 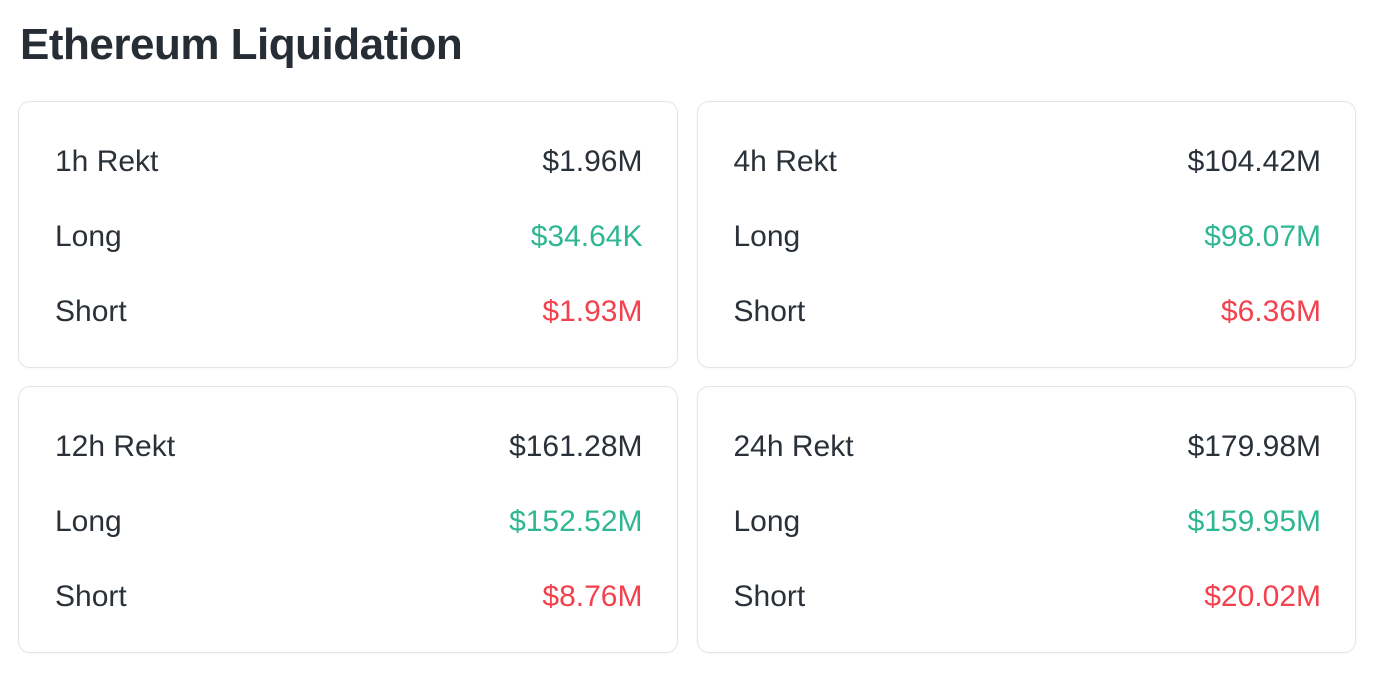 I want to click on short-value: $8.76M, so click(x=592, y=596).